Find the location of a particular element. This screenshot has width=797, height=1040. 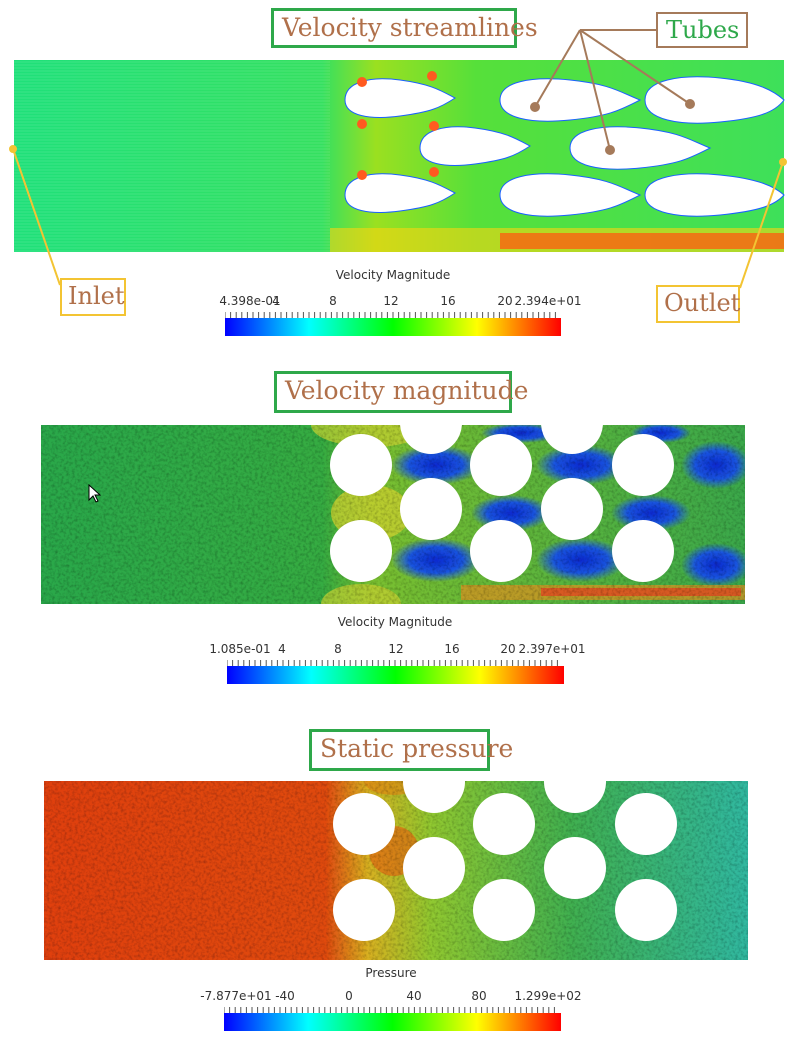

legend2-colorbar is located at coordinates (395, 672).